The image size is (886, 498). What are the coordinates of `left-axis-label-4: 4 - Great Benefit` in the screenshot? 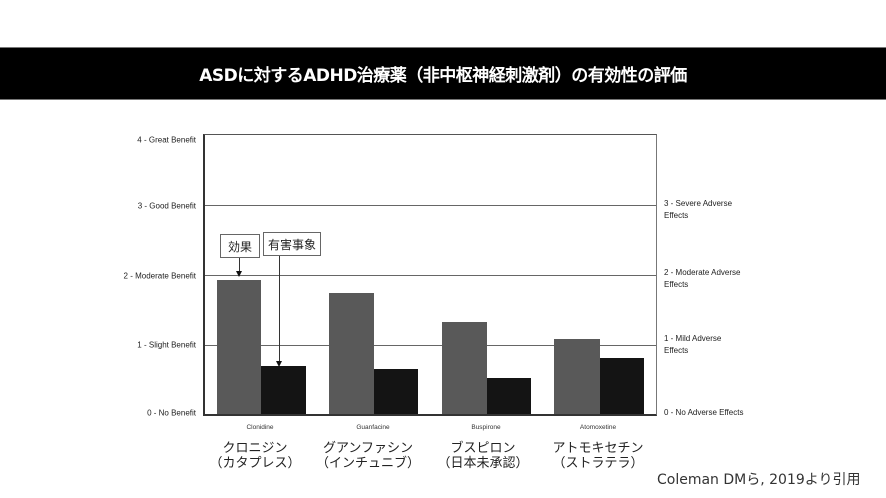 It's located at (166, 140).